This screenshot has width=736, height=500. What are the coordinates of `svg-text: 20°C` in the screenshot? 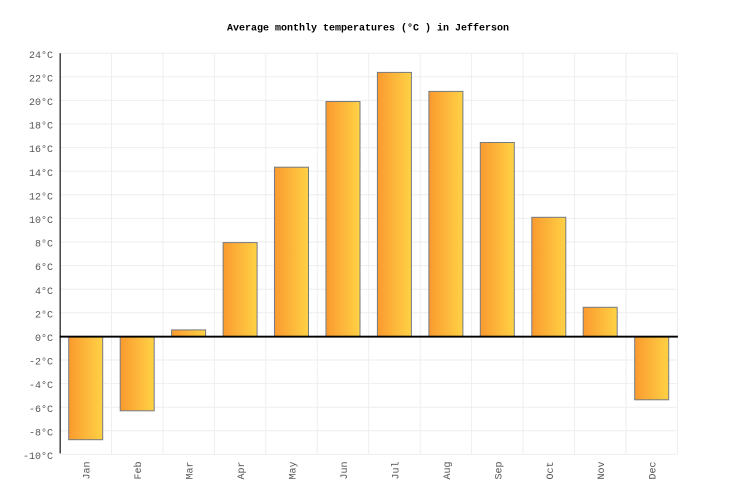 It's located at (41, 103).